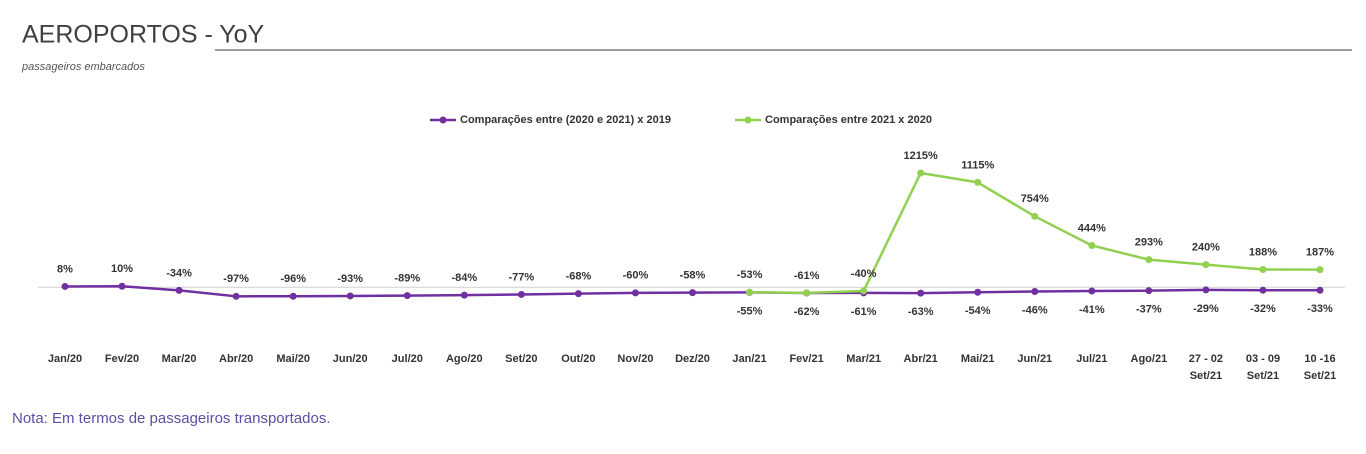  I want to click on data-label: -96%, so click(293, 279).